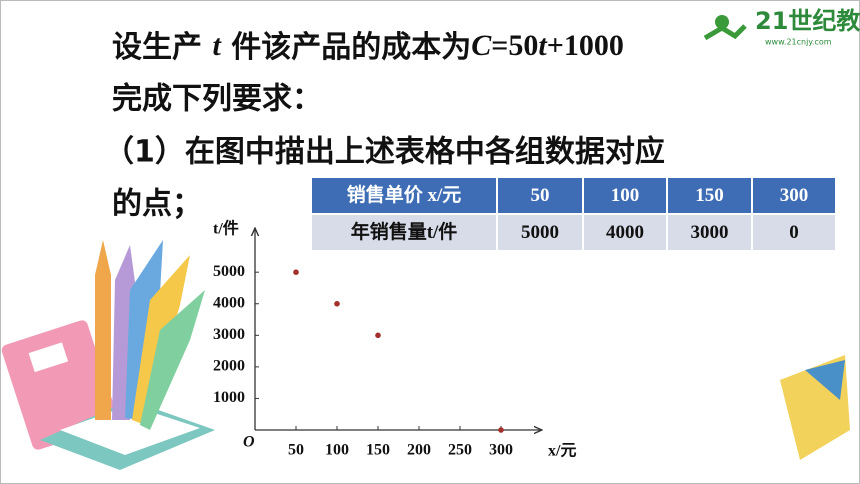 Image resolution: width=860 pixels, height=484 pixels. Describe the element at coordinates (249, 442) in the screenshot. I see `origin-label: O` at that location.